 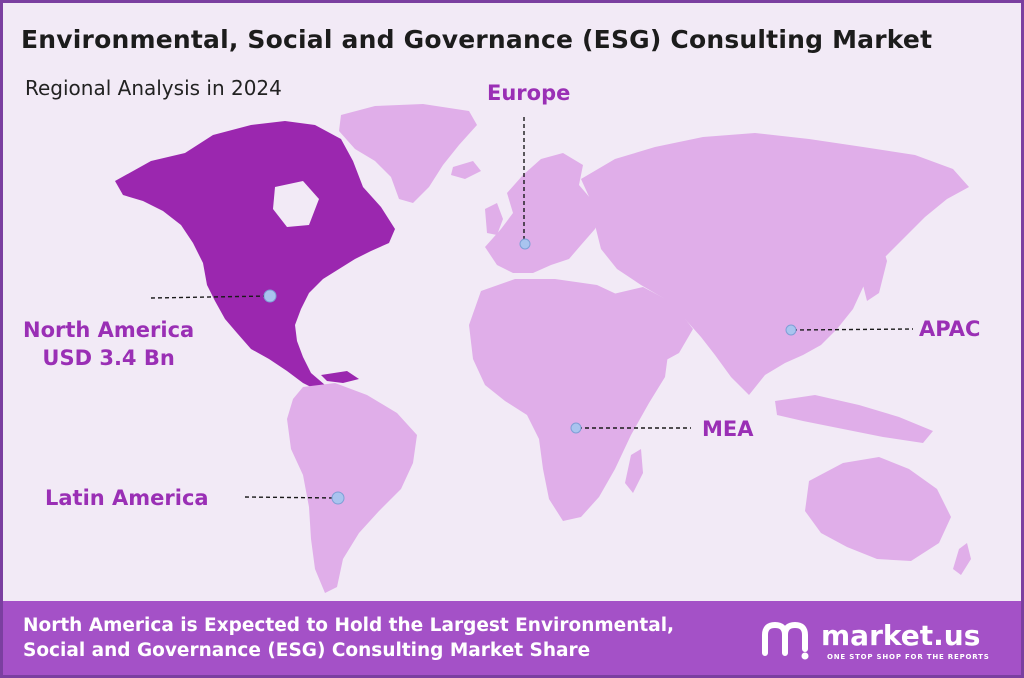 What do you see at coordinates (466, 170) in the screenshot?
I see `iceland-shape` at bounding box center [466, 170].